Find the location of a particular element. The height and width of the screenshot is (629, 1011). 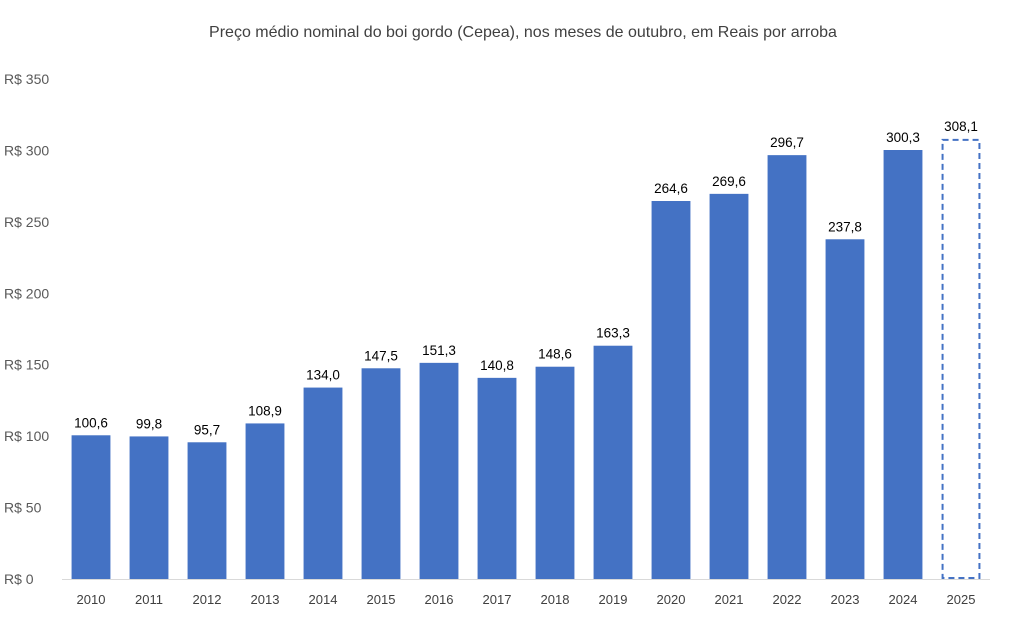

y-tick-label: R$ 250 is located at coordinates (26, 222).